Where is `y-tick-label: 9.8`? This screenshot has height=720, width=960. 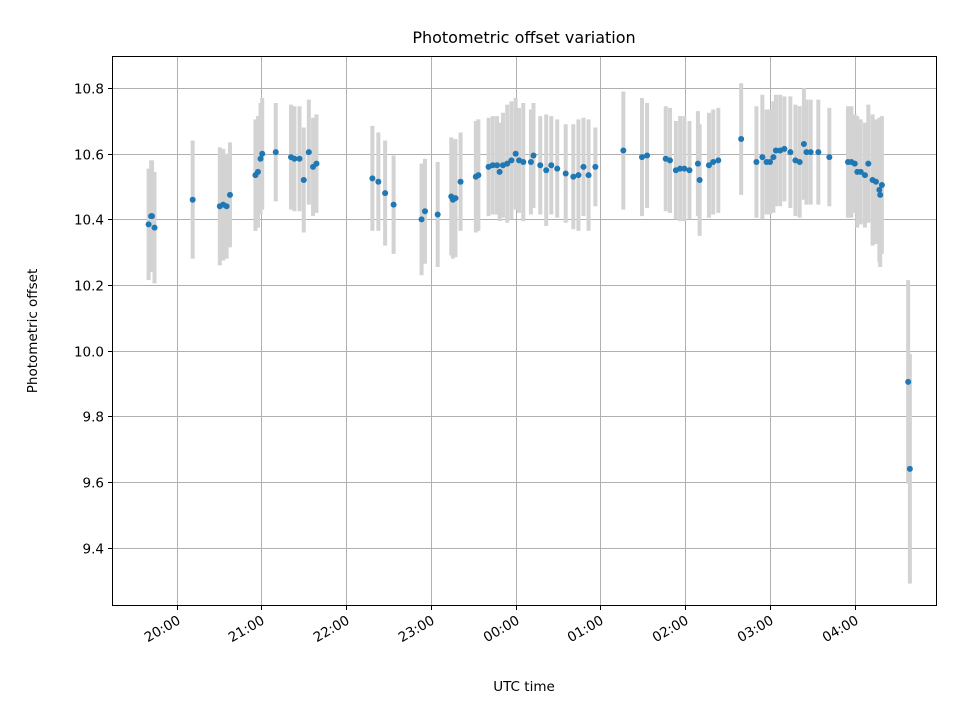
y-tick-label: 9.8 is located at coordinates (93, 418).